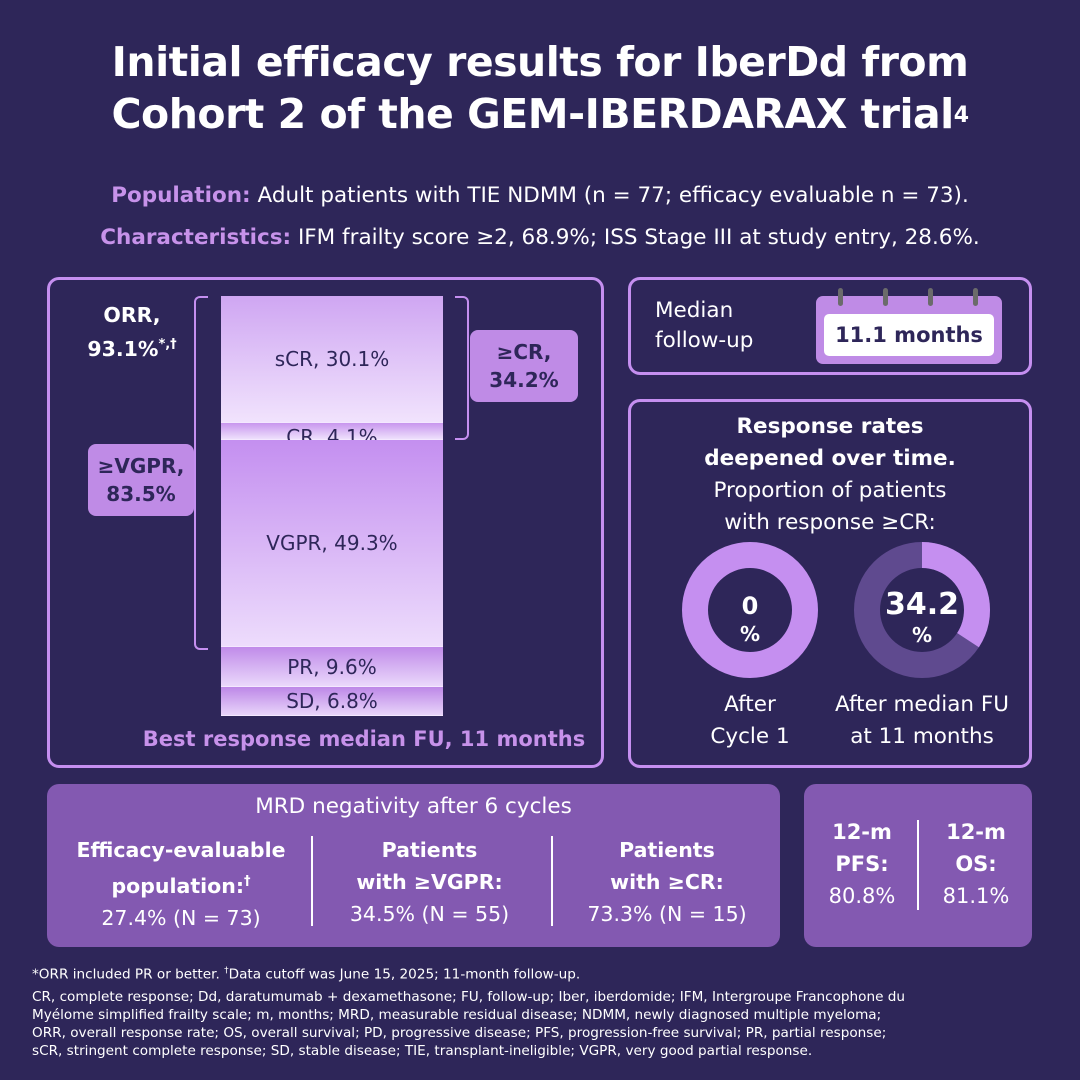 The width and height of the screenshot is (1080, 1080). Describe the element at coordinates (123, 348) in the screenshot. I see `orr-value: 93.1%` at that location.